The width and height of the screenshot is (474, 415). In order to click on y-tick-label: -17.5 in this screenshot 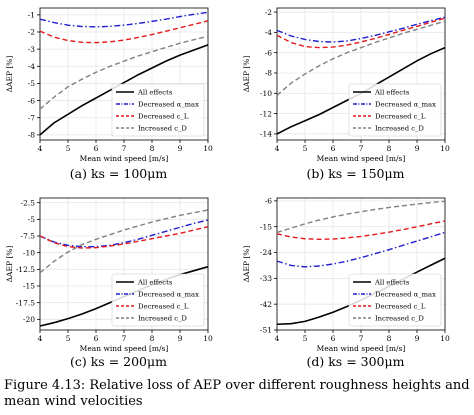, I will do `click(25, 302)`.